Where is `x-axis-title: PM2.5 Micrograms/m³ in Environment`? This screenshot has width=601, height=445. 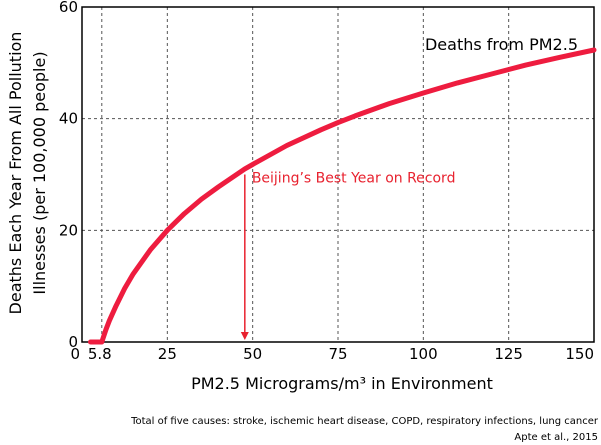
x-axis-title: PM2.5 Micrograms/m³ in Environment is located at coordinates (342, 383).